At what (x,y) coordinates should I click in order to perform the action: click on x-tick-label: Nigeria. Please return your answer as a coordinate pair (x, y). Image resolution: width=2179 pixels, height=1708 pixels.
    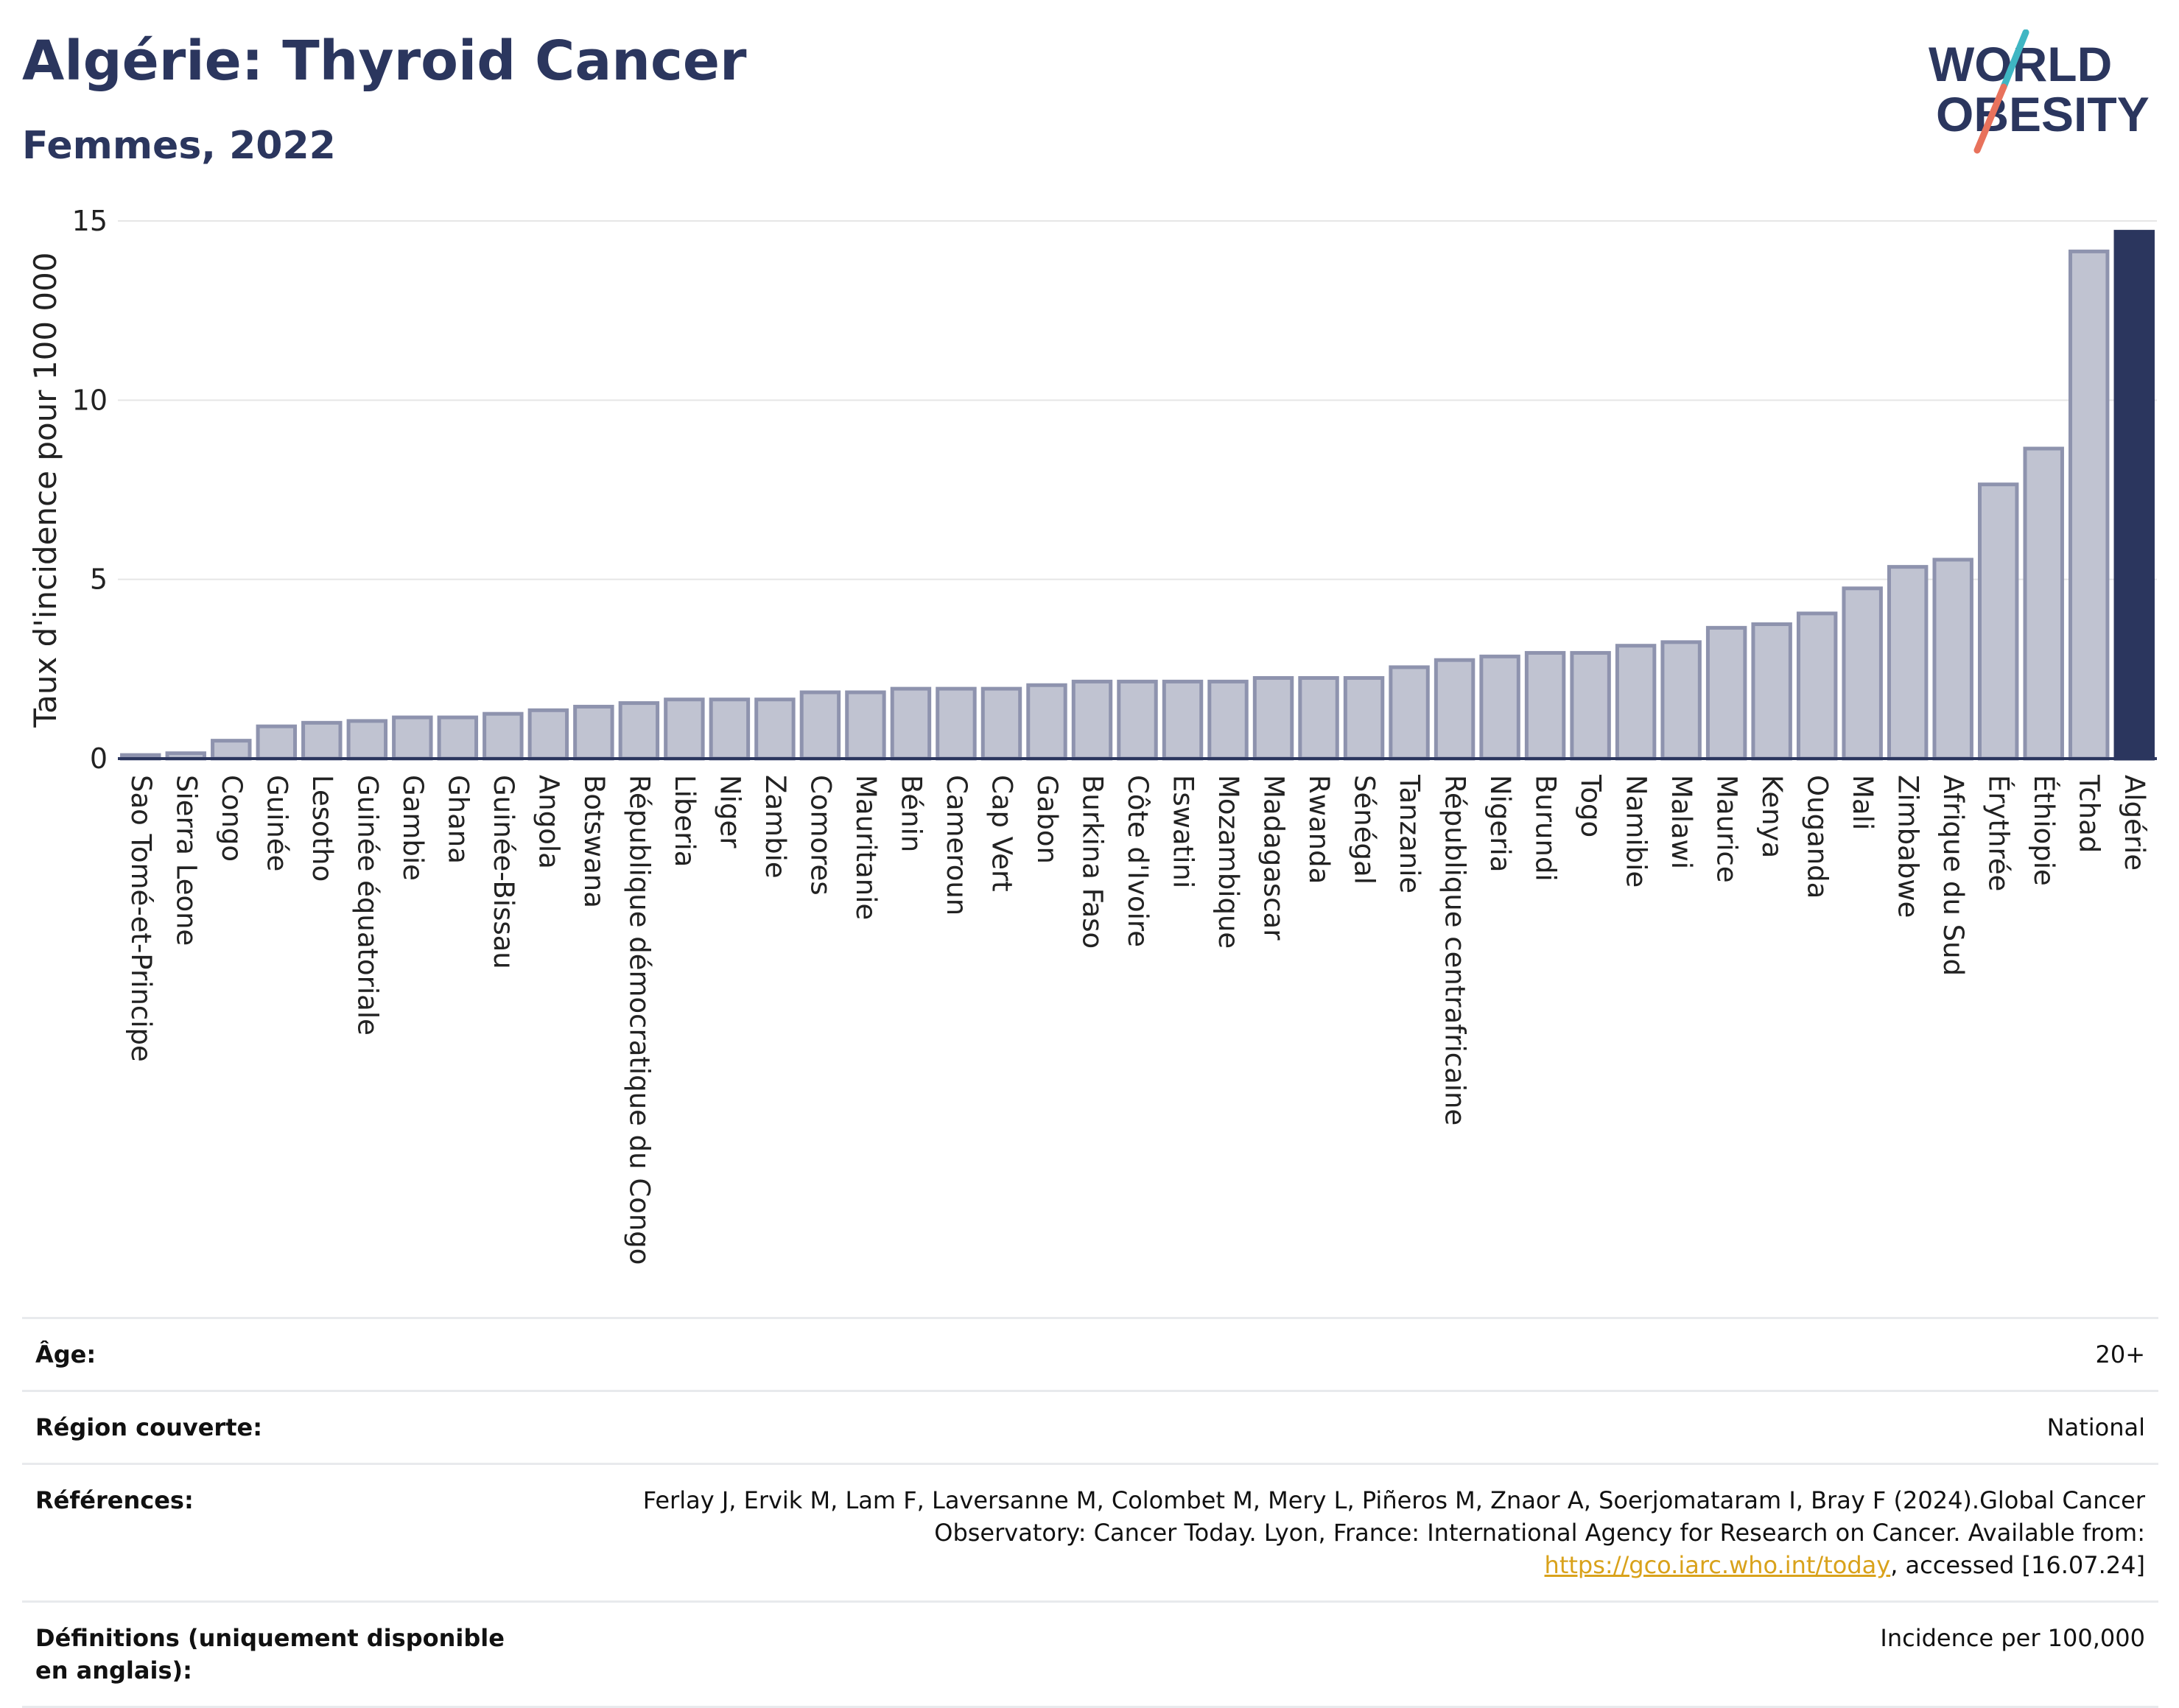
    Looking at the image, I should click on (1500, 823).